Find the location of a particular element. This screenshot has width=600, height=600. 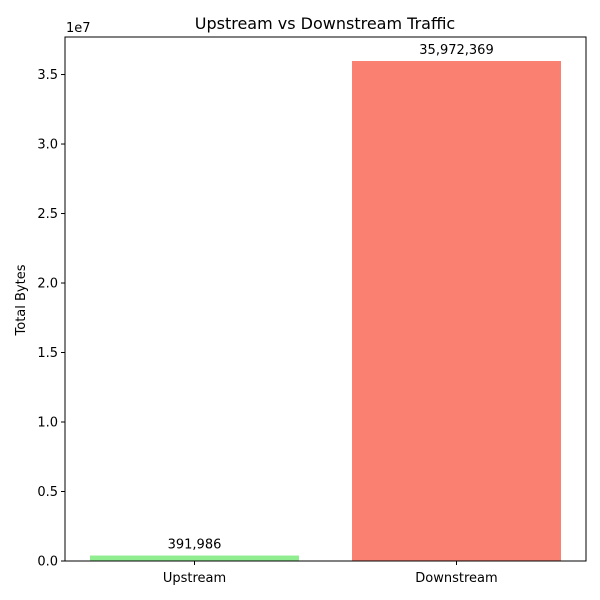

y-tick-label: 1.5 is located at coordinates (47, 353).